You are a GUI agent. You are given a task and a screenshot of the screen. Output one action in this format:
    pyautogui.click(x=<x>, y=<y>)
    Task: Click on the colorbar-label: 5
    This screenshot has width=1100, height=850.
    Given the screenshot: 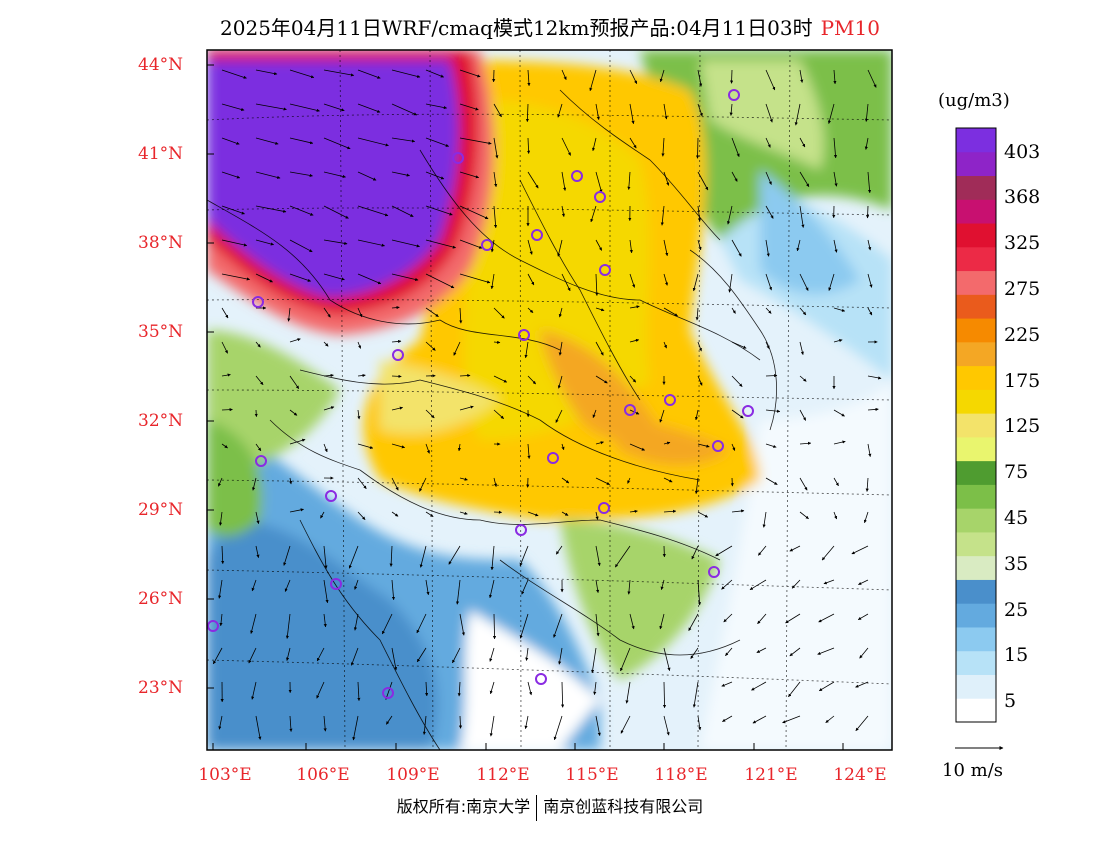 What is the action you would take?
    pyautogui.click(x=1010, y=701)
    